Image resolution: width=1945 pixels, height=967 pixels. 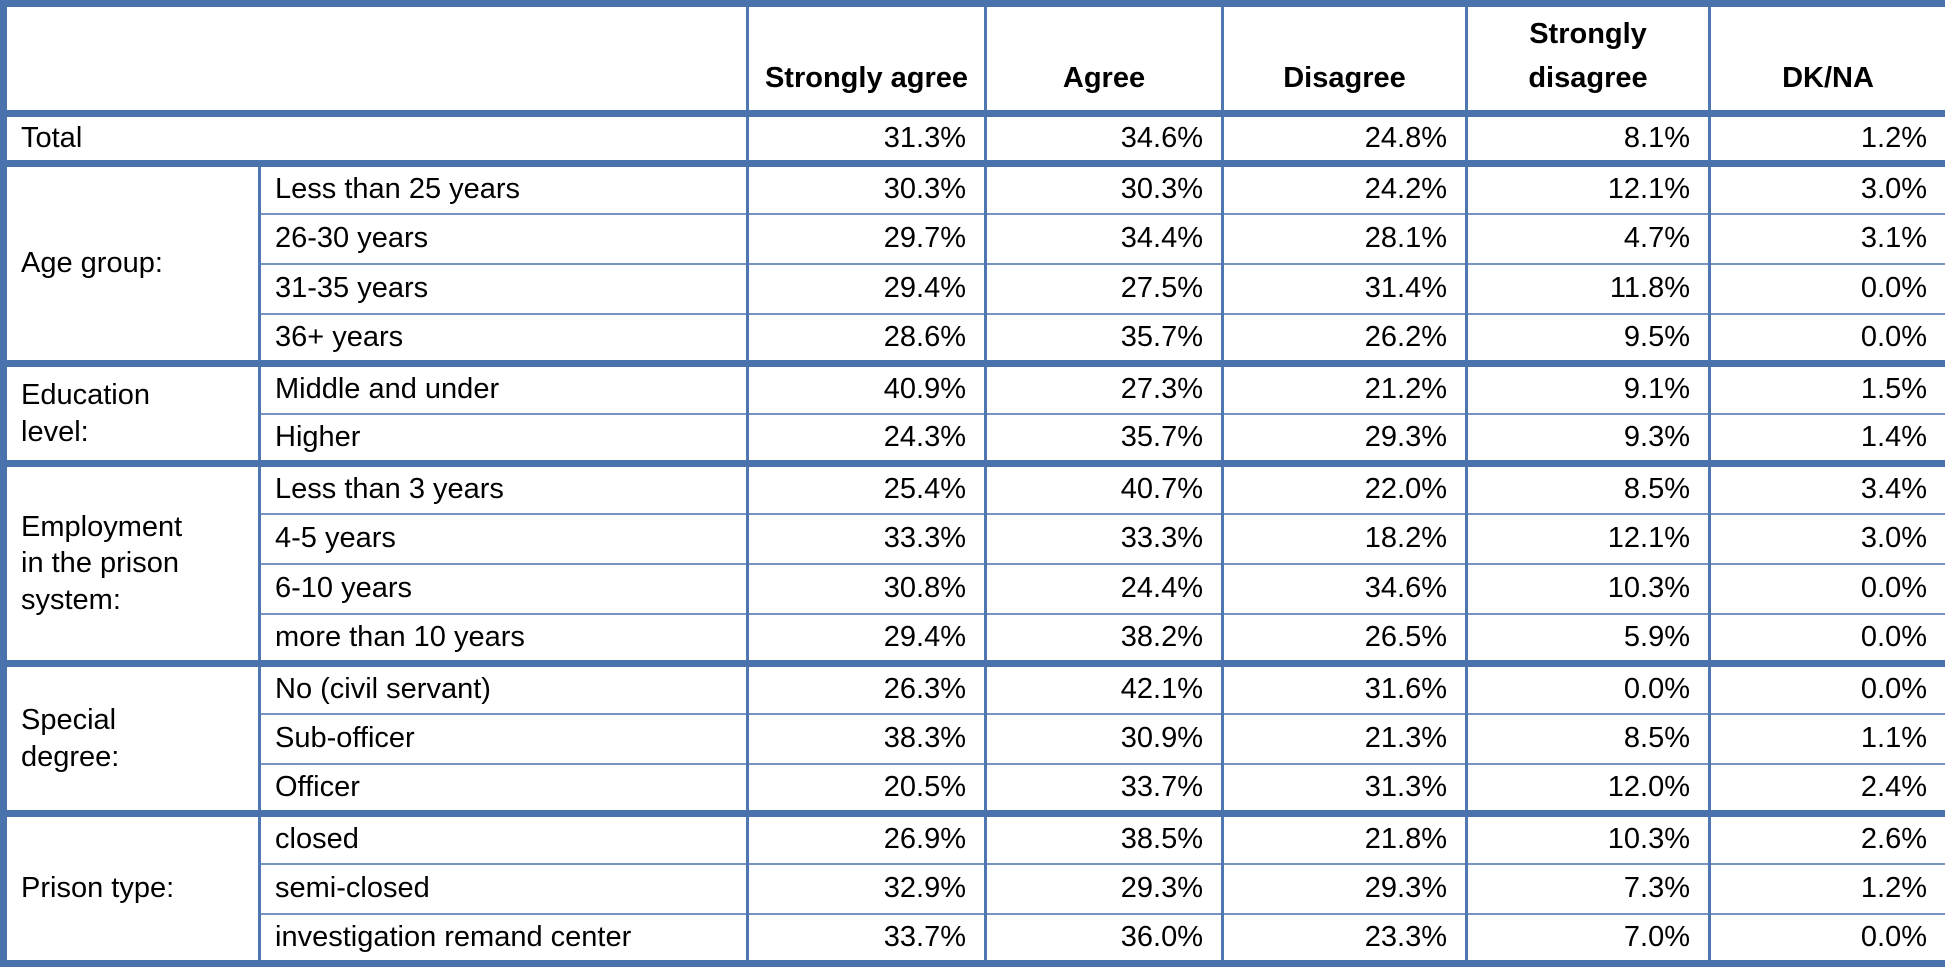 I want to click on value-cell: 21.8%, so click(x=1345, y=839).